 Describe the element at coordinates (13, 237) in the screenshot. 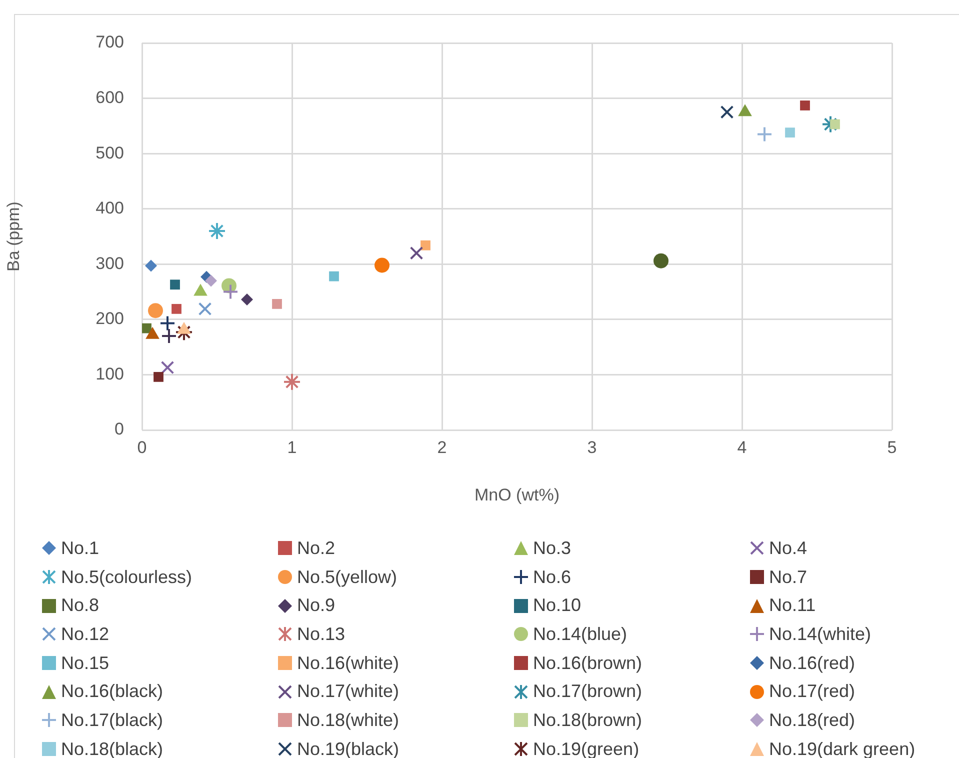

I see `y-axis-title: Ba (ppm)` at that location.